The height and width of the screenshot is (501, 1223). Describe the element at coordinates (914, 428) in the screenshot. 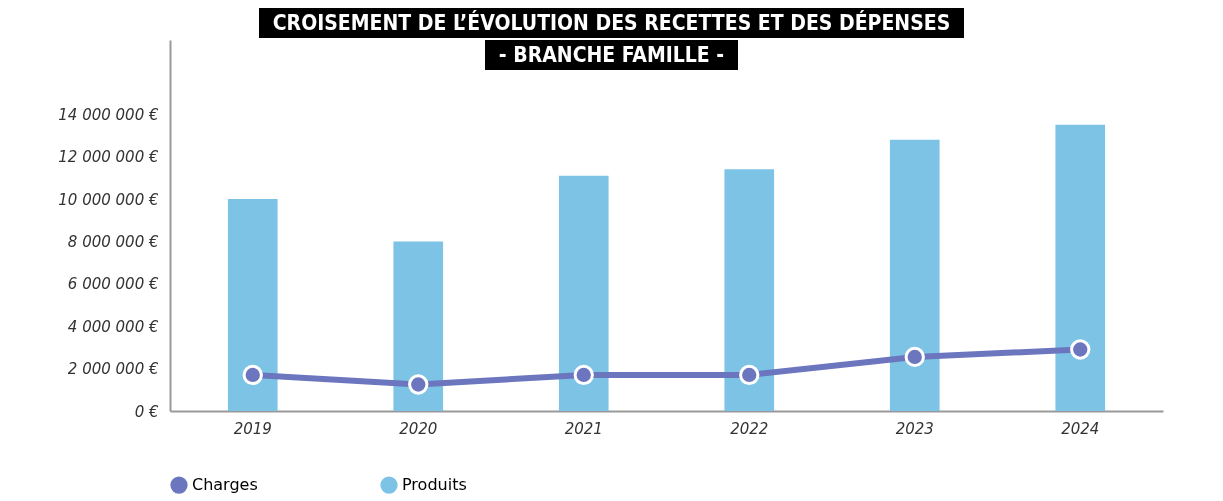

I see `x-tick-label: 2023` at that location.